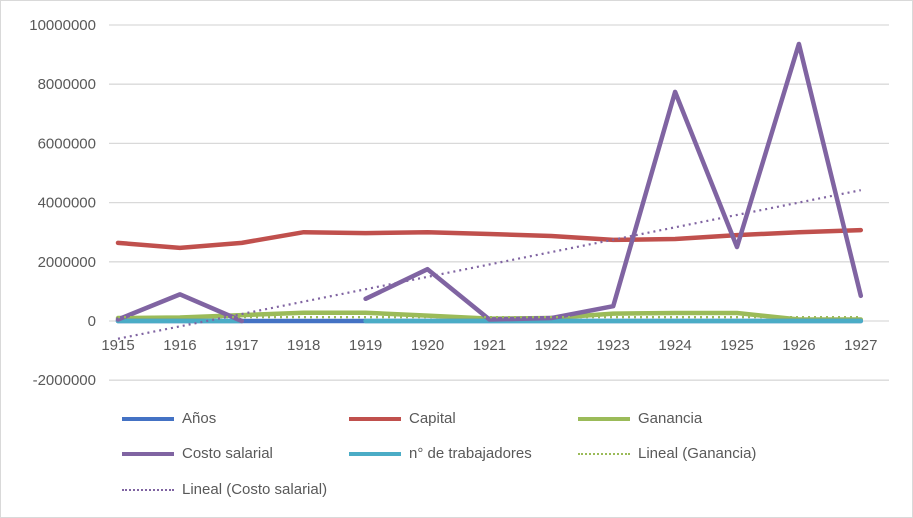 This screenshot has height=518, width=913. I want to click on x-tick-label: 1920, so click(427, 345).